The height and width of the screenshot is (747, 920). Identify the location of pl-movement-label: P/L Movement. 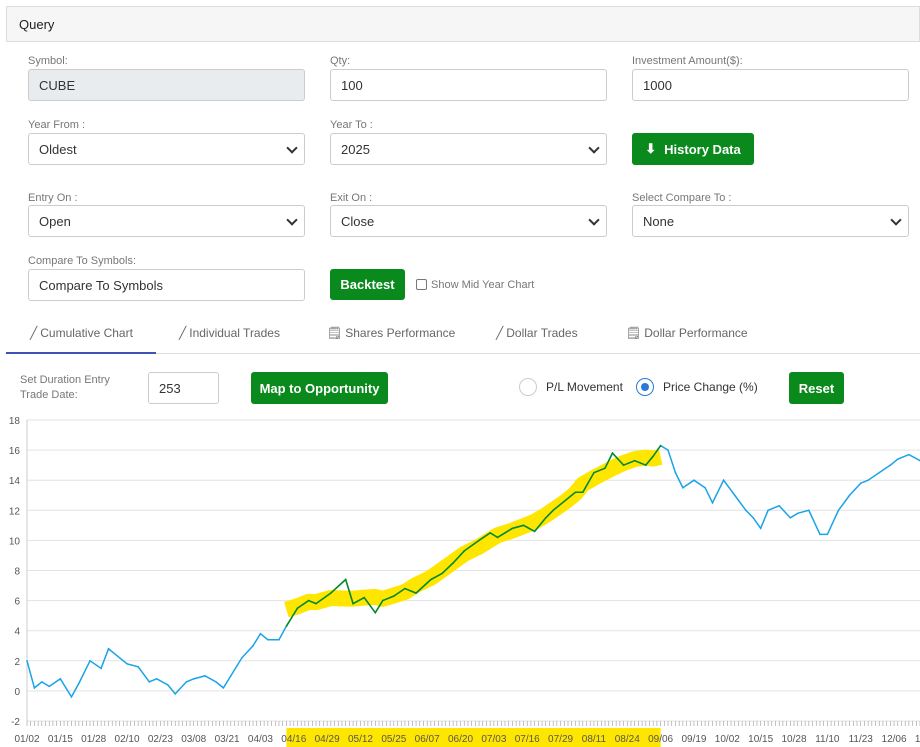
(584, 387).